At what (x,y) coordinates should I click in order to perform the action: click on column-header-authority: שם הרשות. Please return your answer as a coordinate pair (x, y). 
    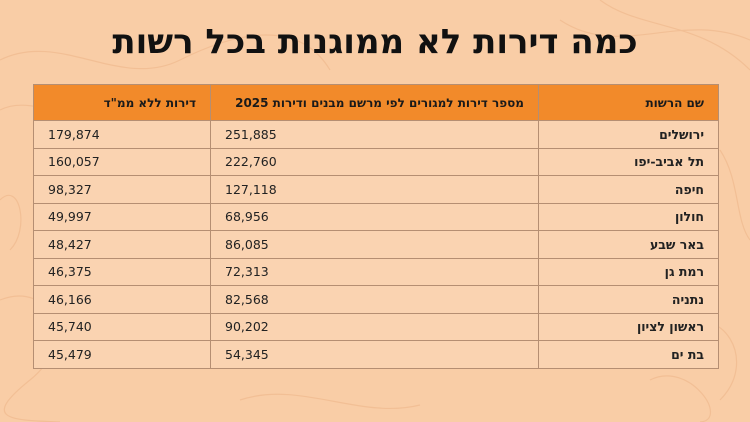
    Looking at the image, I should click on (628, 102).